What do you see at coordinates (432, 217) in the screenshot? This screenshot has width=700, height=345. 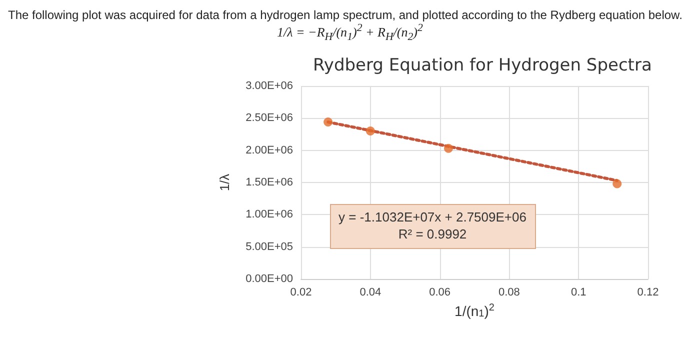 I see `annotation: y = -1.1032E+07x + 2.7509E+06` at bounding box center [432, 217].